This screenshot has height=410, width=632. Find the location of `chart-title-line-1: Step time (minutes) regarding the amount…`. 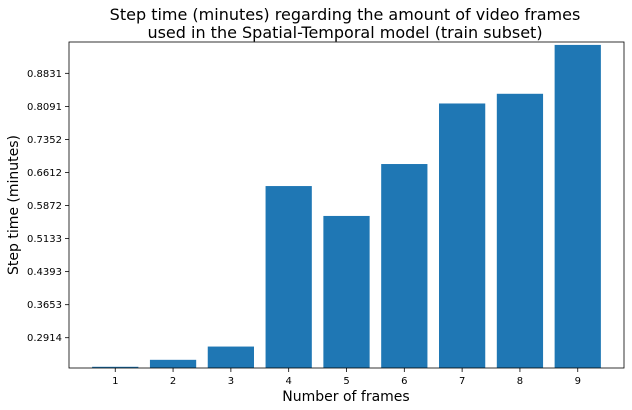

chart-title-line-1: Step time (minutes) regarding the amount… is located at coordinates (345, 14).